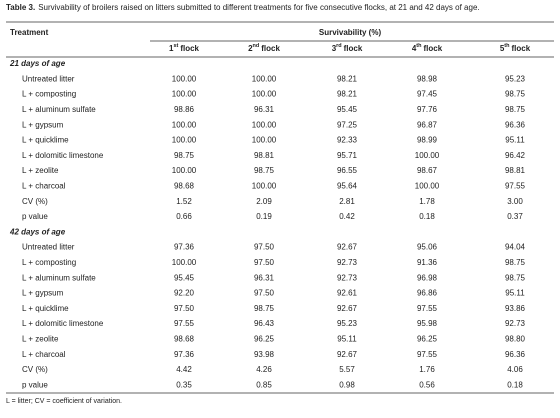 This screenshot has height=418, width=560. I want to click on ordinal-suffix: st, so click(175, 46).